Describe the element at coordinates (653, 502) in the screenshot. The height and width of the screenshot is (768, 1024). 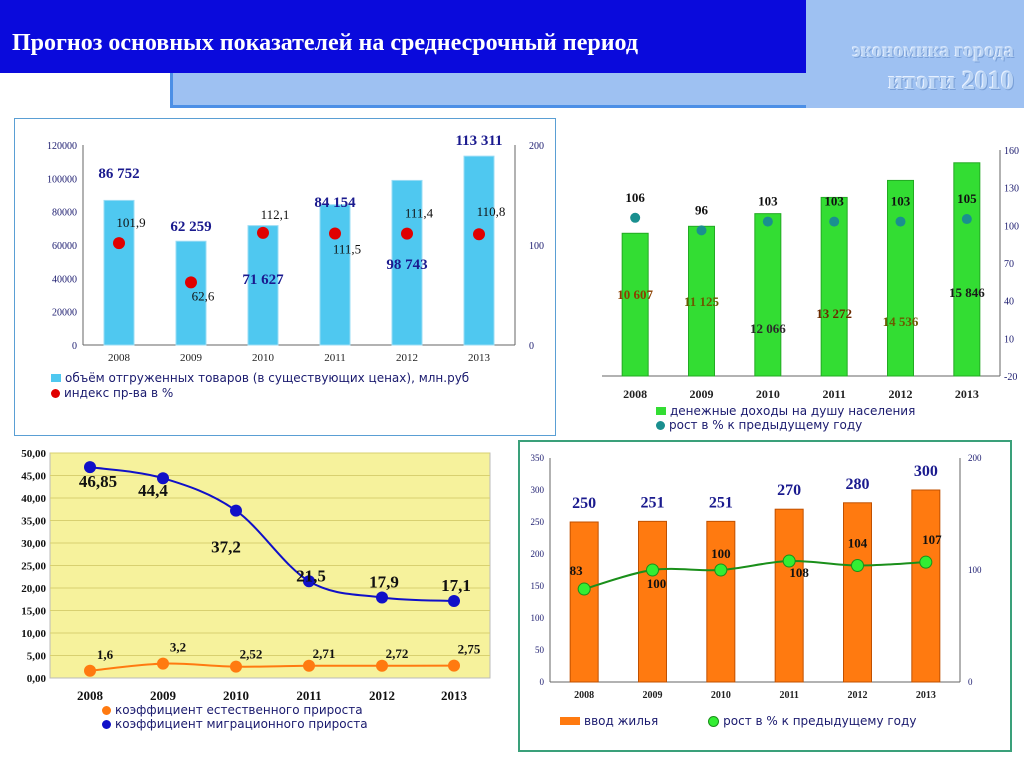
I see `bar-value-label: 251` at that location.